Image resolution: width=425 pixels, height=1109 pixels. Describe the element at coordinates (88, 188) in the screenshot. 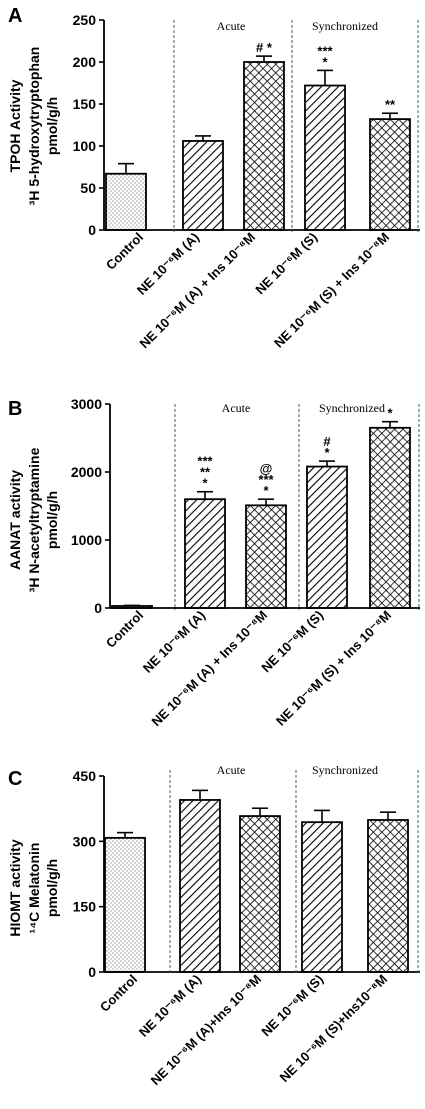

I see `panel-a-ytick-label: 50` at that location.